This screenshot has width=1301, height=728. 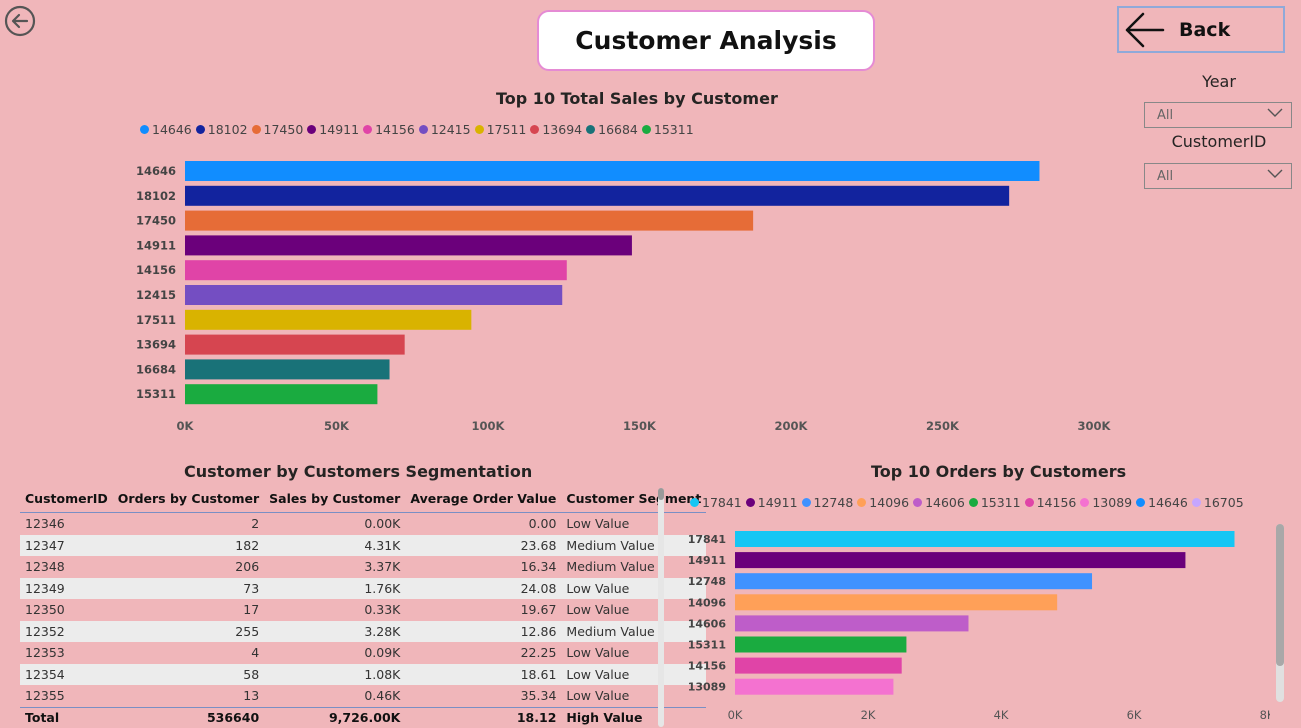 What do you see at coordinates (542, 524) in the screenshot?
I see `table-cell: 0.00` at bounding box center [542, 524].